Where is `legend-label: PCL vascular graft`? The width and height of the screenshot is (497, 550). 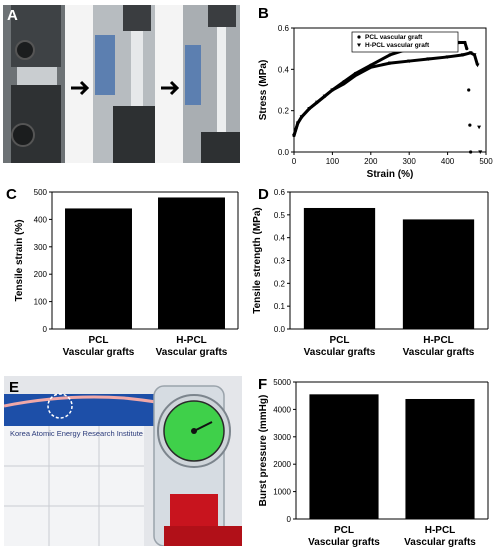
legend-label: PCL vascular graft is located at coordinates (394, 37).